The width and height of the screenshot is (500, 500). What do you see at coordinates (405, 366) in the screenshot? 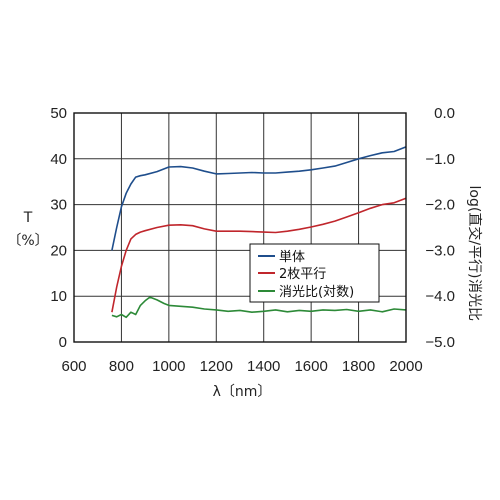
I see `x-tick-label: 2000` at bounding box center [405, 366].